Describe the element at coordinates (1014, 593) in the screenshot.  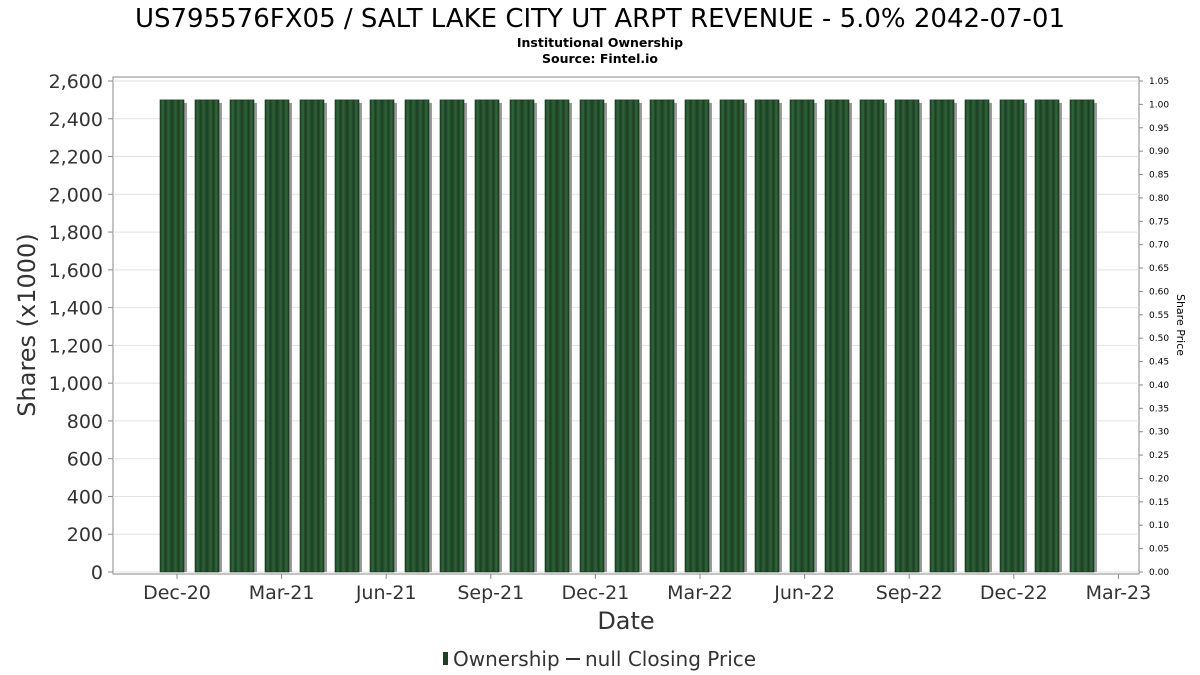
I see `x-tick-label: Dec-22` at that location.